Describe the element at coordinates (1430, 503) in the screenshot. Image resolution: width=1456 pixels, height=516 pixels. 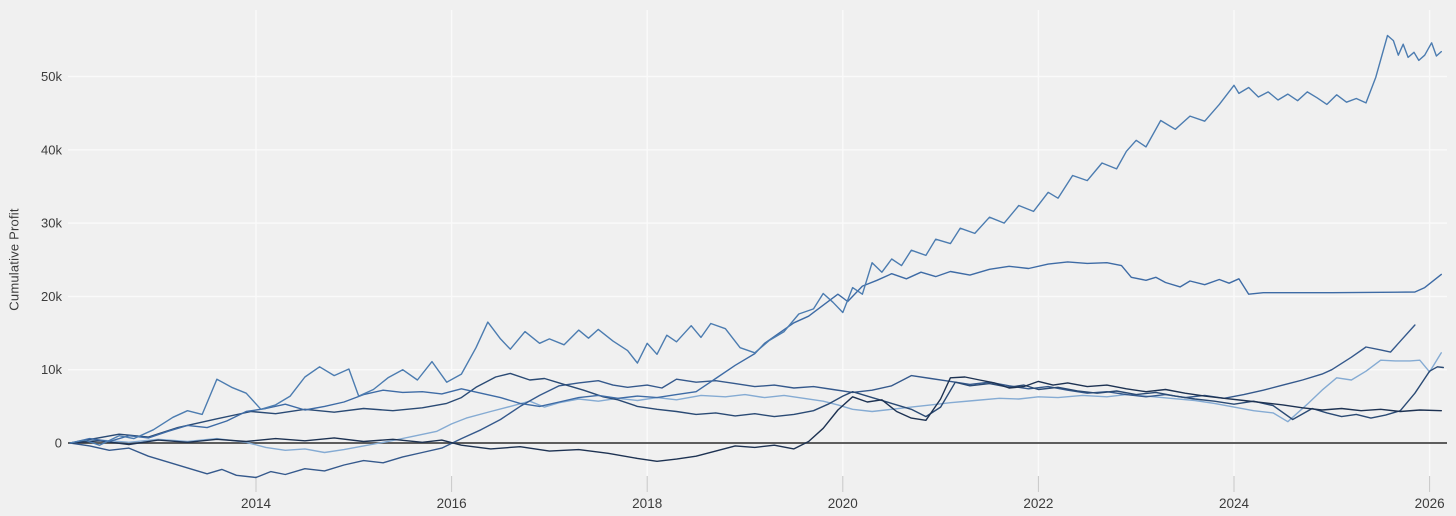
I see `x-tick-label: 2026` at that location.